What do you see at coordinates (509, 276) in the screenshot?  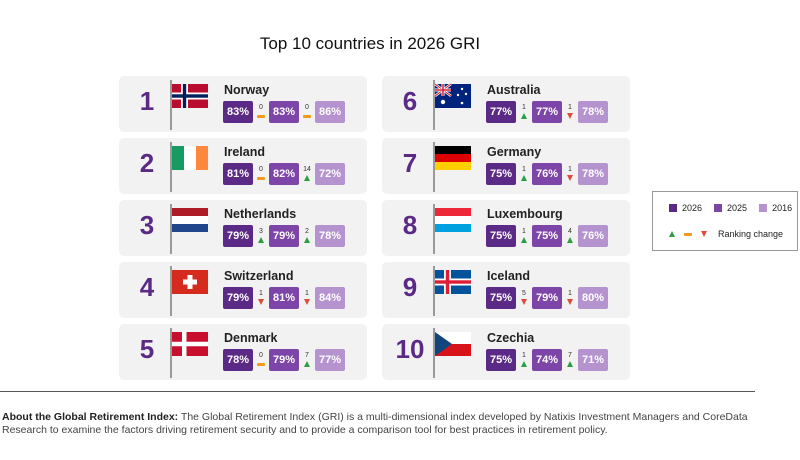 I see `country-name: Iceland` at bounding box center [509, 276].